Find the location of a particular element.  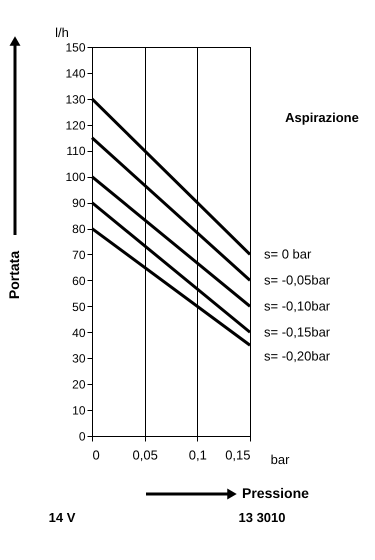

y-tick-label: 0 is located at coordinates (82, 437).